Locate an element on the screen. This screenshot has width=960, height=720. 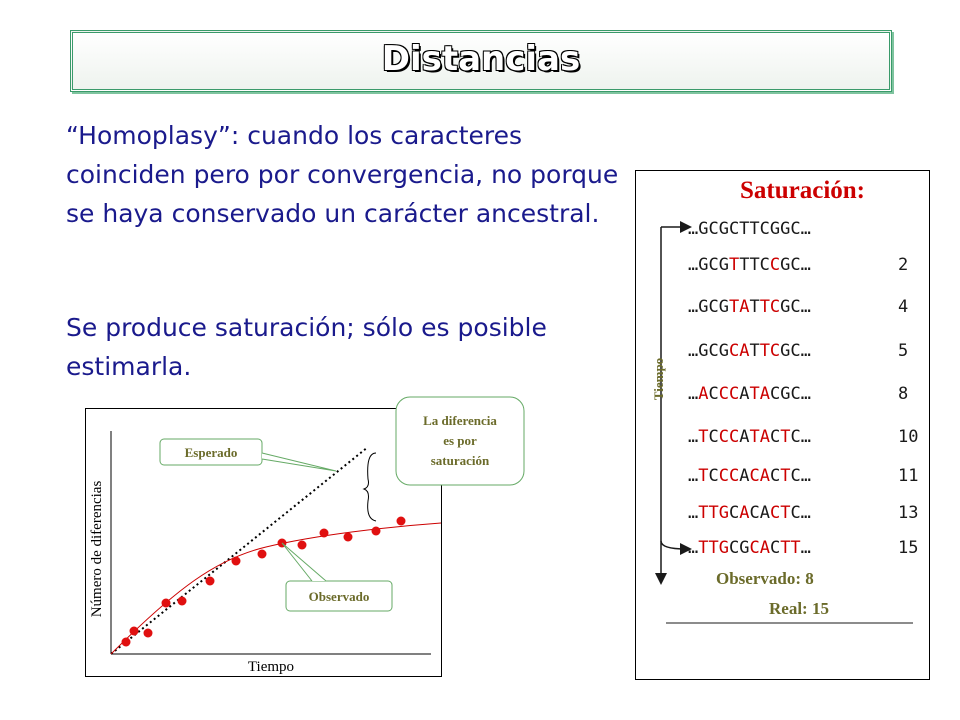
title-box: Distancias is located at coordinates (481, 61).